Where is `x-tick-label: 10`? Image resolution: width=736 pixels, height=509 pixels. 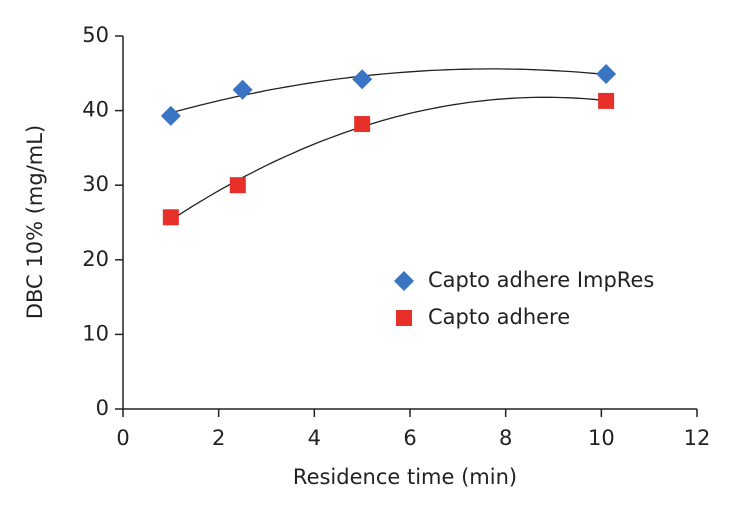
x-tick-label: 10 is located at coordinates (601, 438).